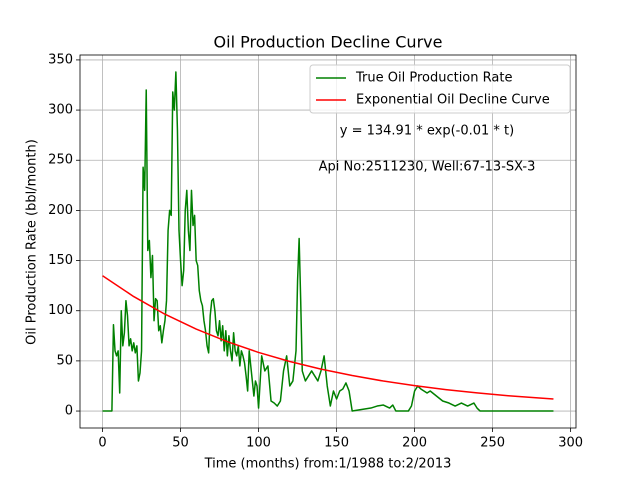 This screenshot has width=640, height=480. What do you see at coordinates (32, 242) in the screenshot?
I see `y-axis-label: Oil Production Rate (bbl/month)` at bounding box center [32, 242].